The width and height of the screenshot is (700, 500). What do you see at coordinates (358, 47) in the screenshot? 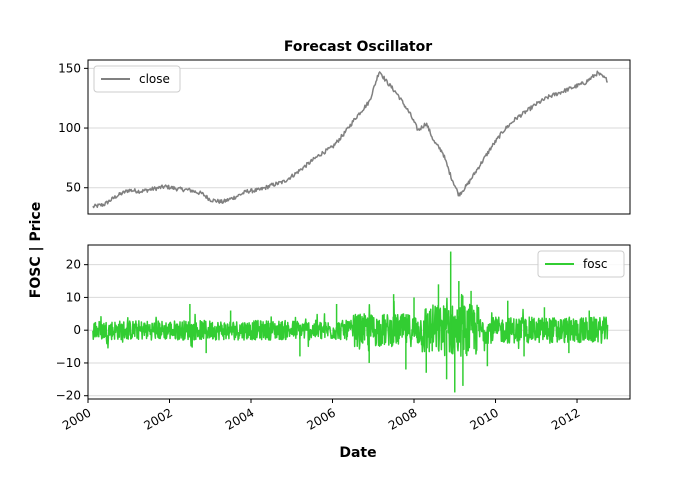
I see `chart-title: Forecast Oscillator` at bounding box center [358, 47].